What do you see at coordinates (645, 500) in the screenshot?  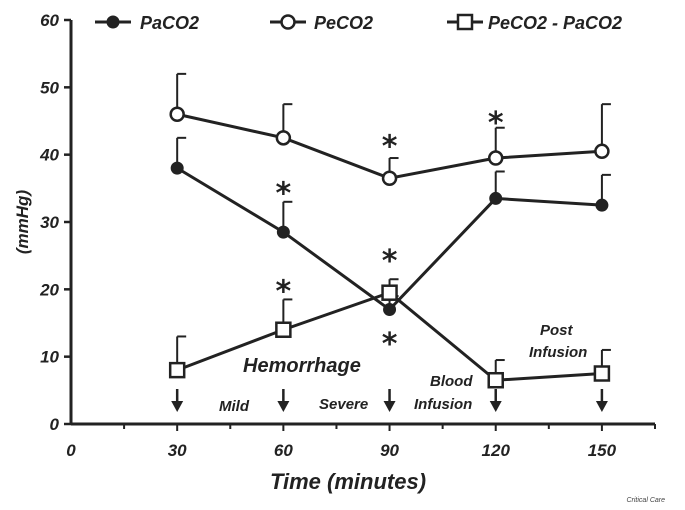 I see `credit-text: Critical Care` at bounding box center [645, 500].